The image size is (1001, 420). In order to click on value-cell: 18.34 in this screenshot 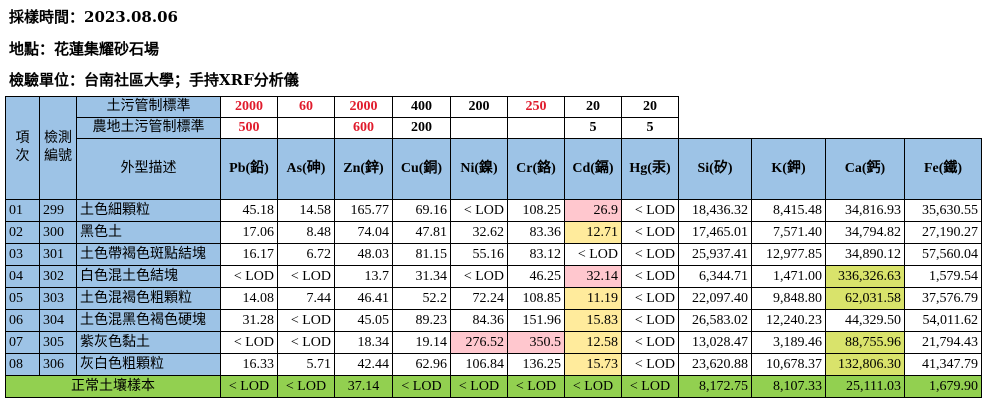, I will do `click(363, 342)`.